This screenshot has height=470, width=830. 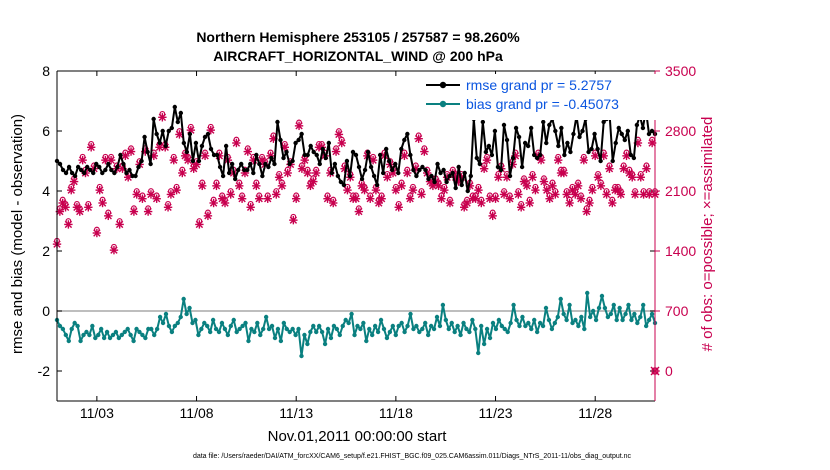 I want to click on x-tick-label: 11/28, so click(x=595, y=413).